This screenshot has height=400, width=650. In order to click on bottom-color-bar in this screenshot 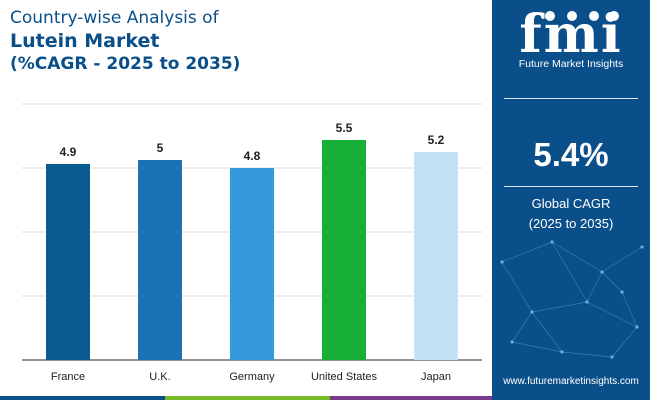, I will do `click(325, 398)`.